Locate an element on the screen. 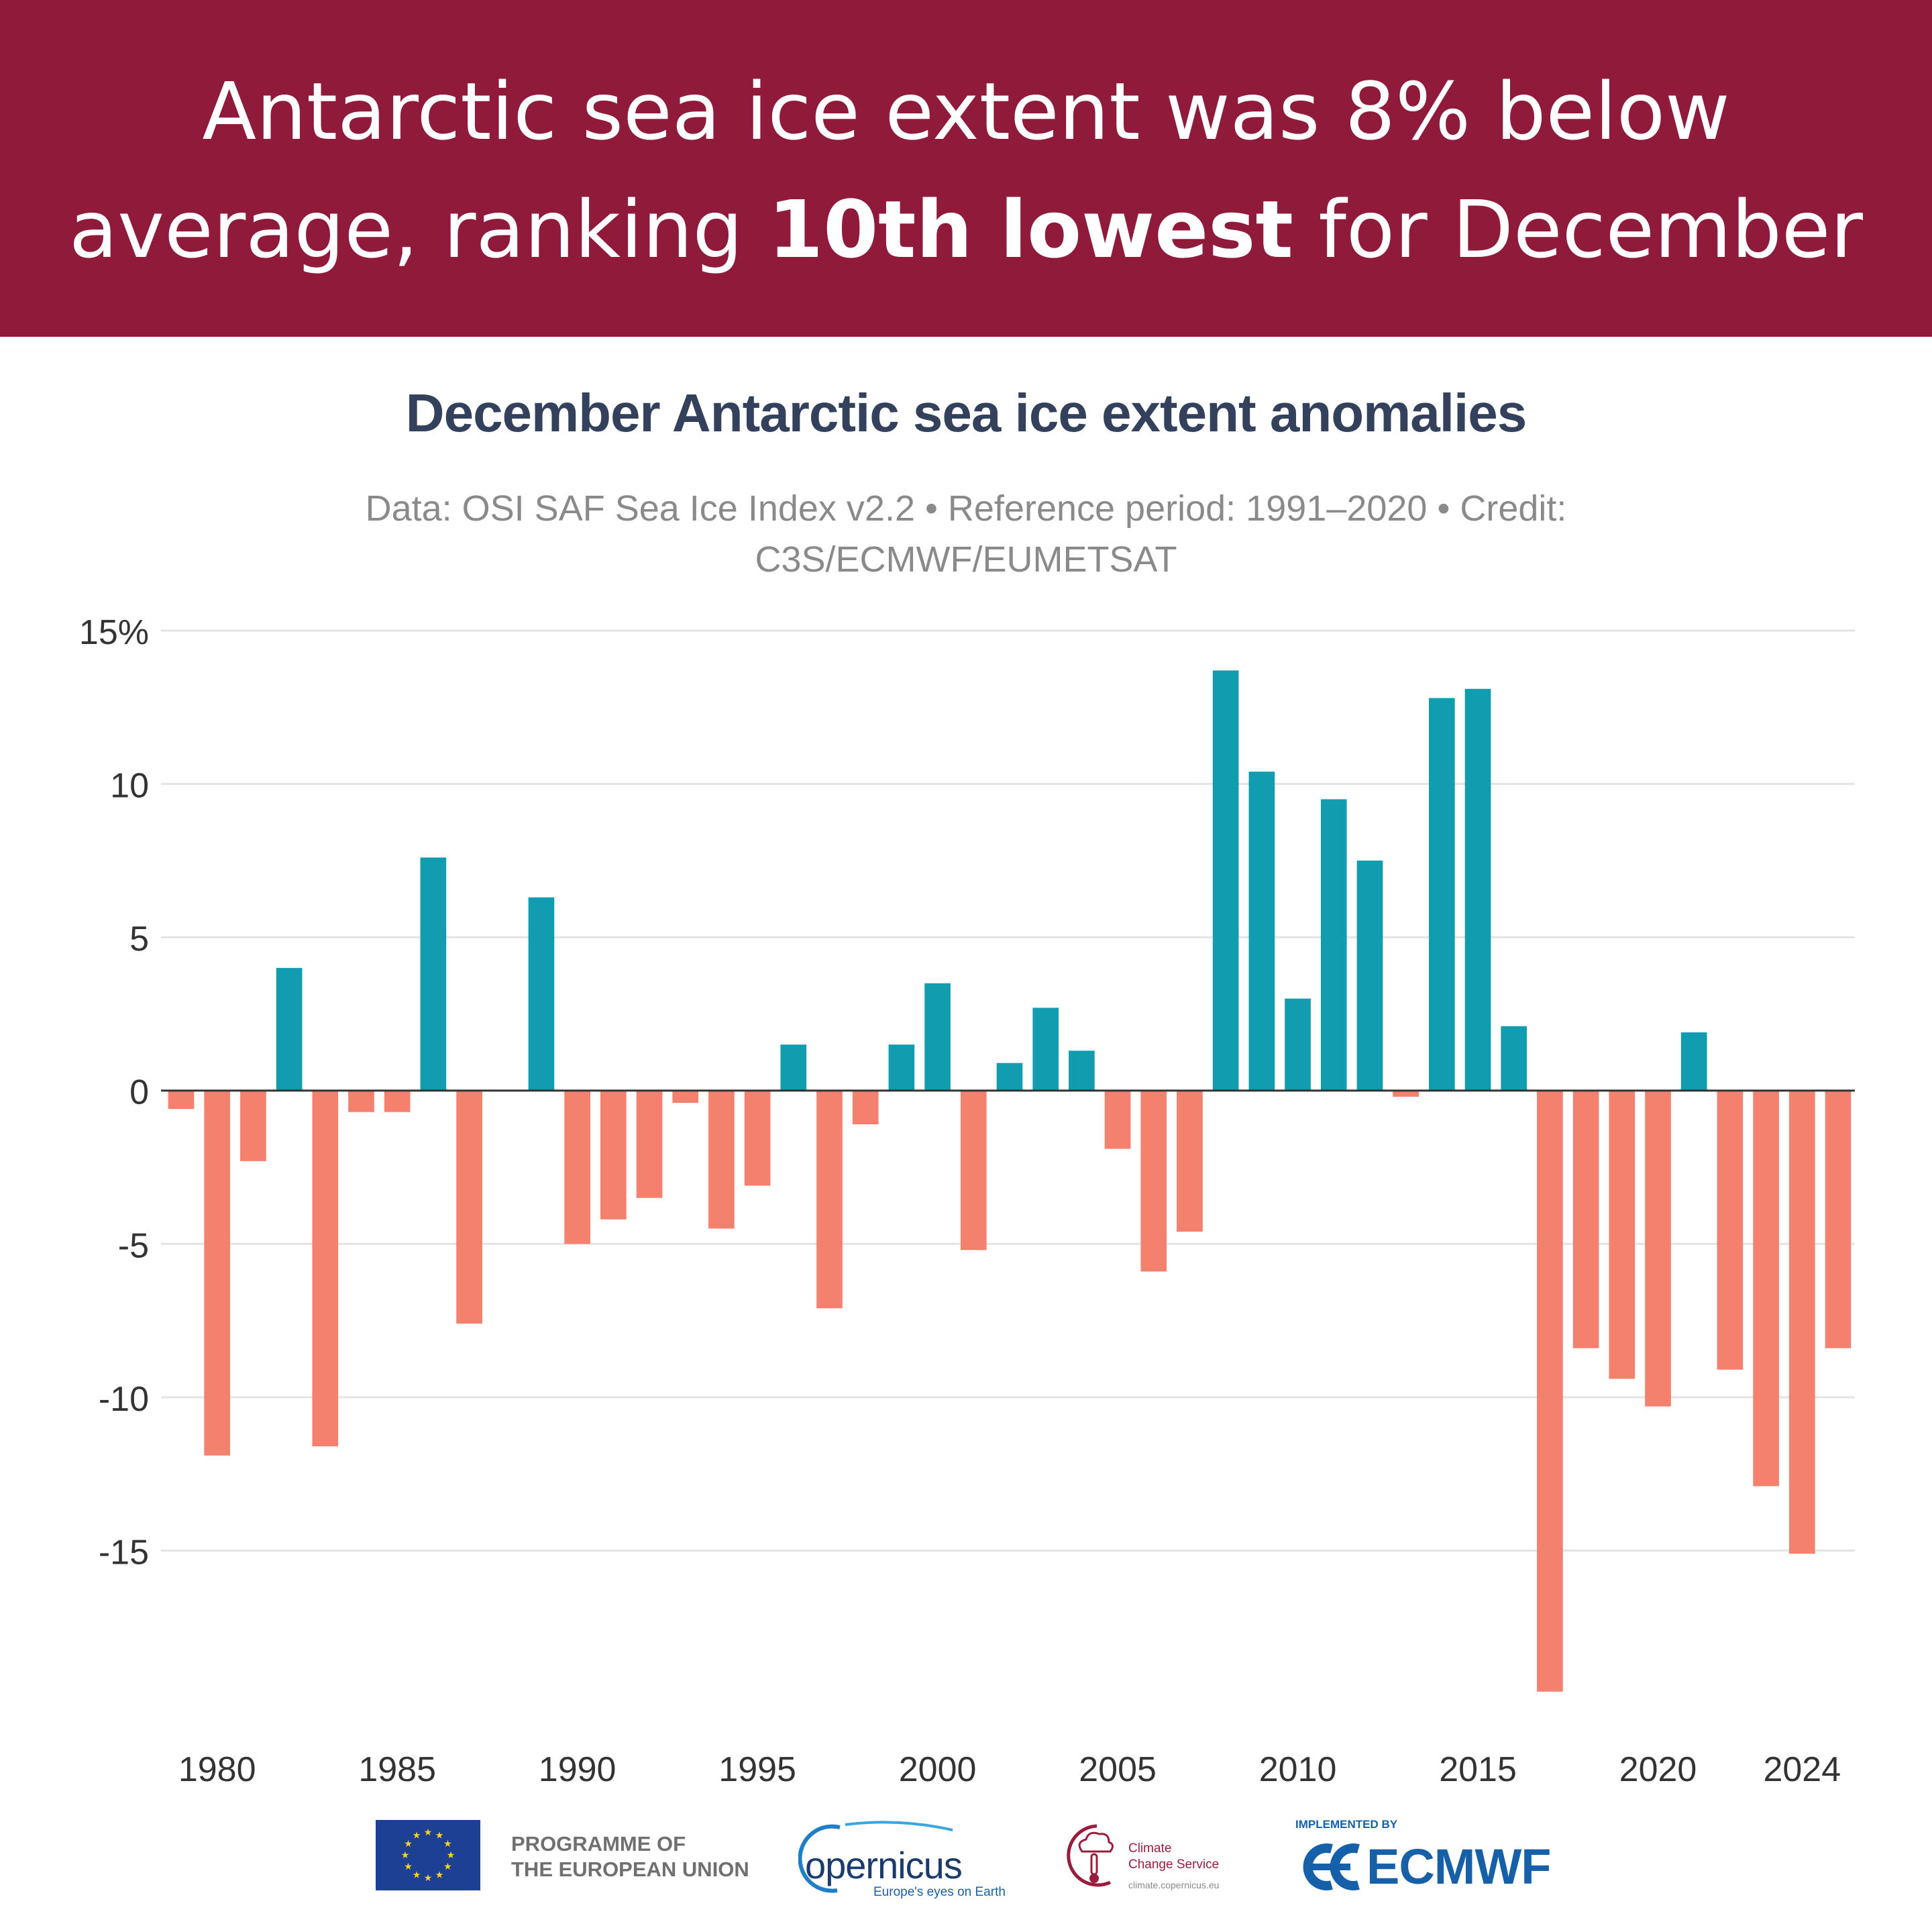  y-tick-label: 5 is located at coordinates (139, 939).